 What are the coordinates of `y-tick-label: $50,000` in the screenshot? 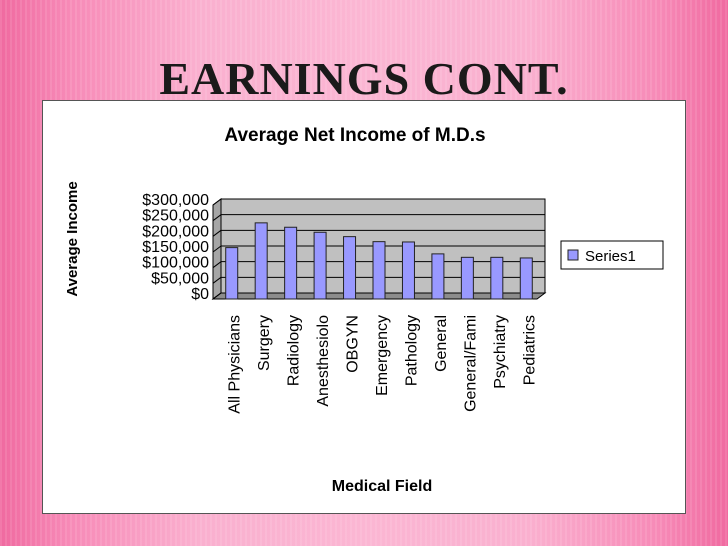 It's located at (180, 278).